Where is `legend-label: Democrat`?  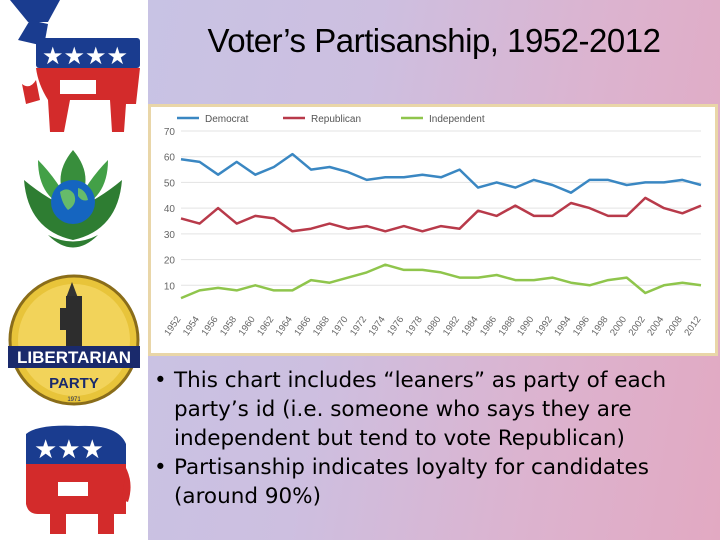 legend-label: Democrat is located at coordinates (227, 119).